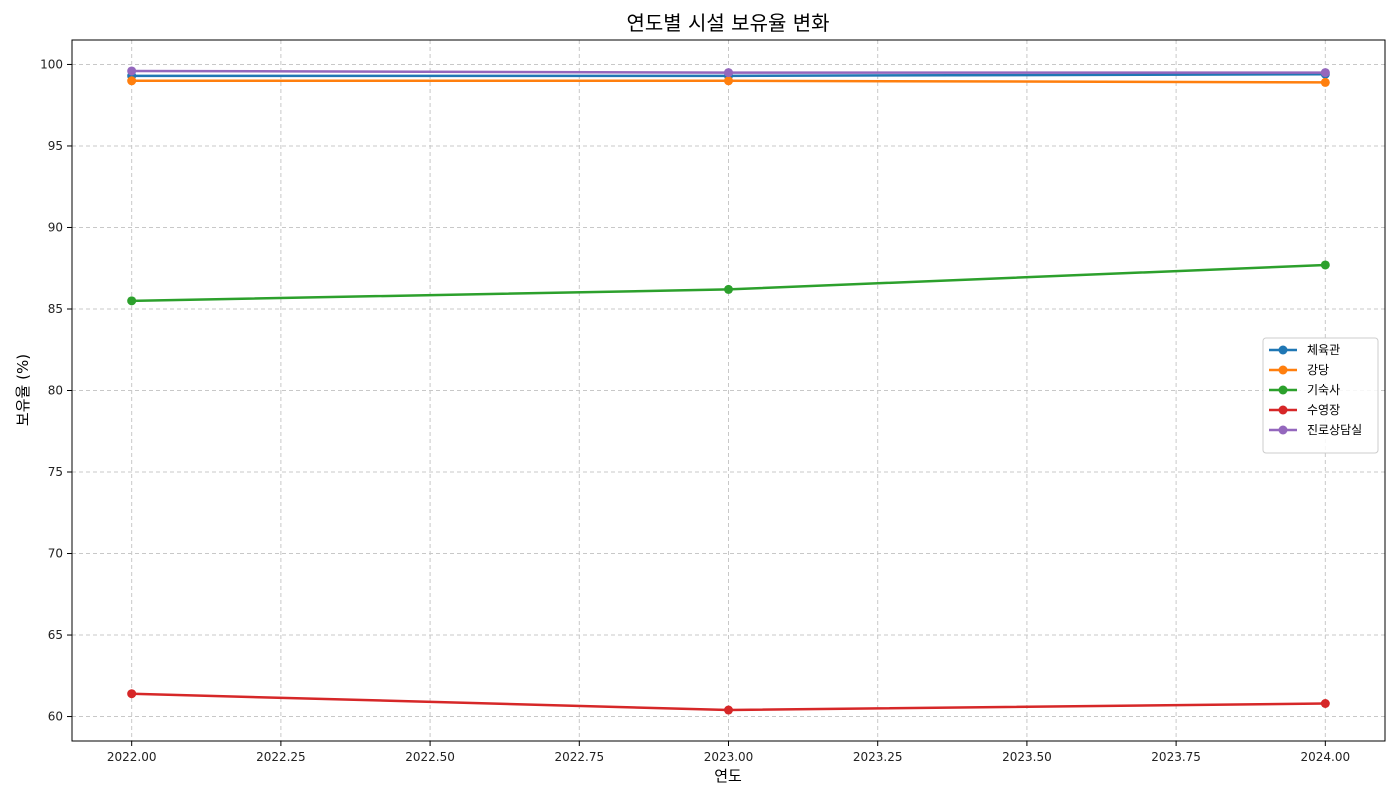  Describe the element at coordinates (727, 23) in the screenshot. I see `chart-title: 연도별 시설 보유율 변화` at that location.